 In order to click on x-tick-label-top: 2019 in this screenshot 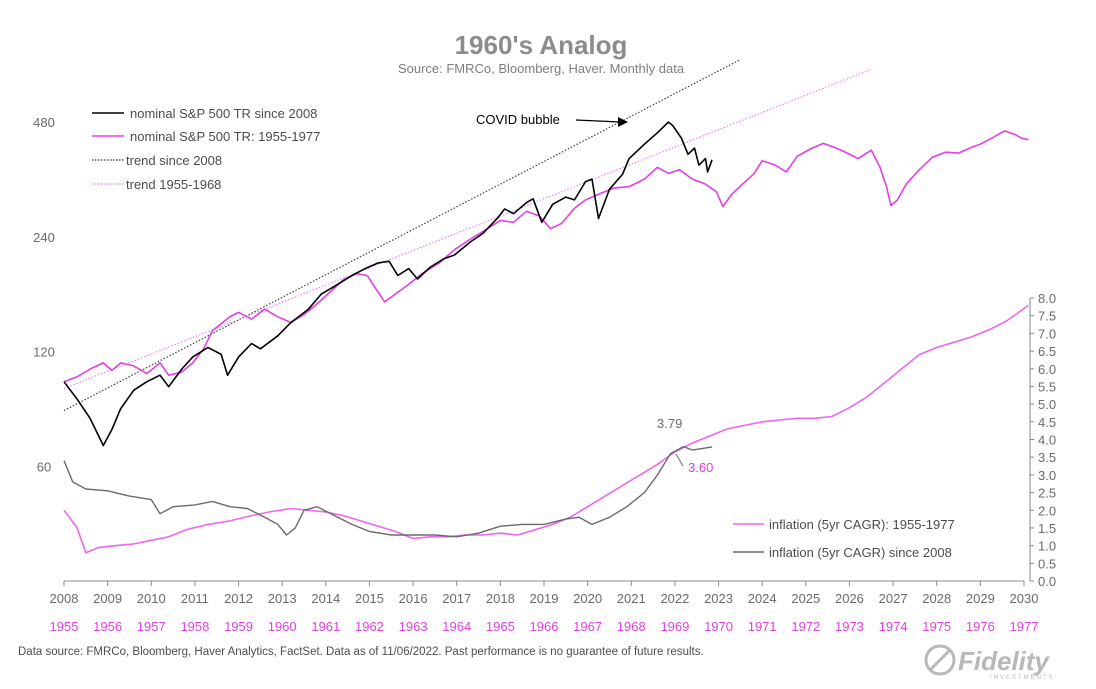, I will do `click(544, 598)`.